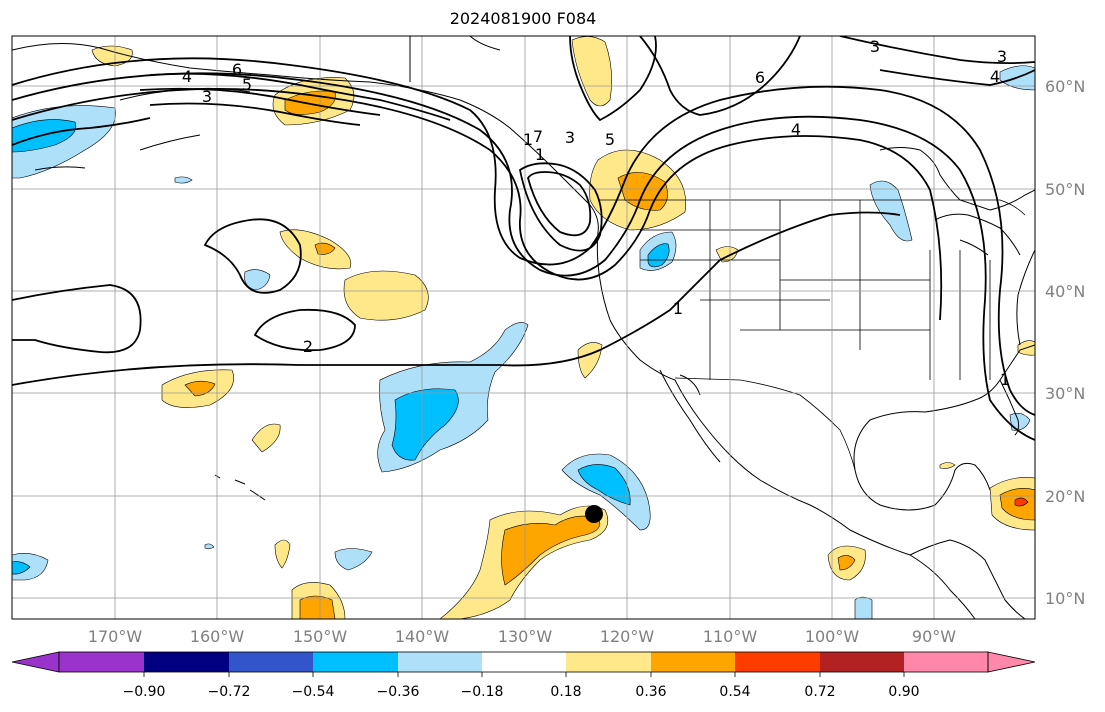 The width and height of the screenshot is (1105, 712). What do you see at coordinates (317, 607) in the screenshot?
I see `shade-south-orange` at bounding box center [317, 607].